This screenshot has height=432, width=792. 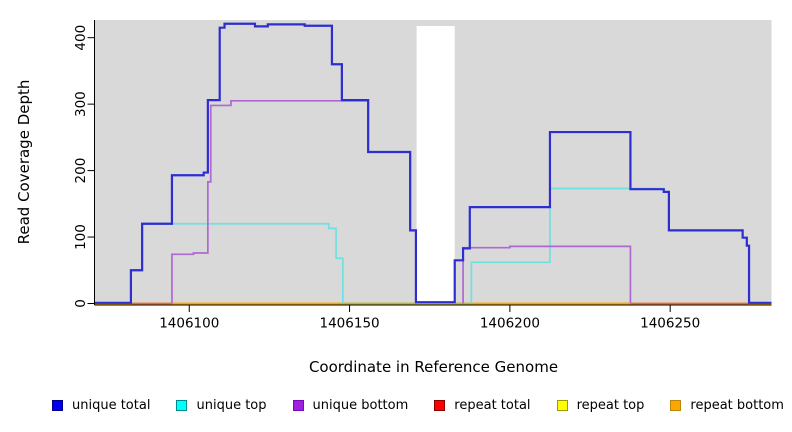 I want to click on x-tick-label: 1406150, so click(x=350, y=324).